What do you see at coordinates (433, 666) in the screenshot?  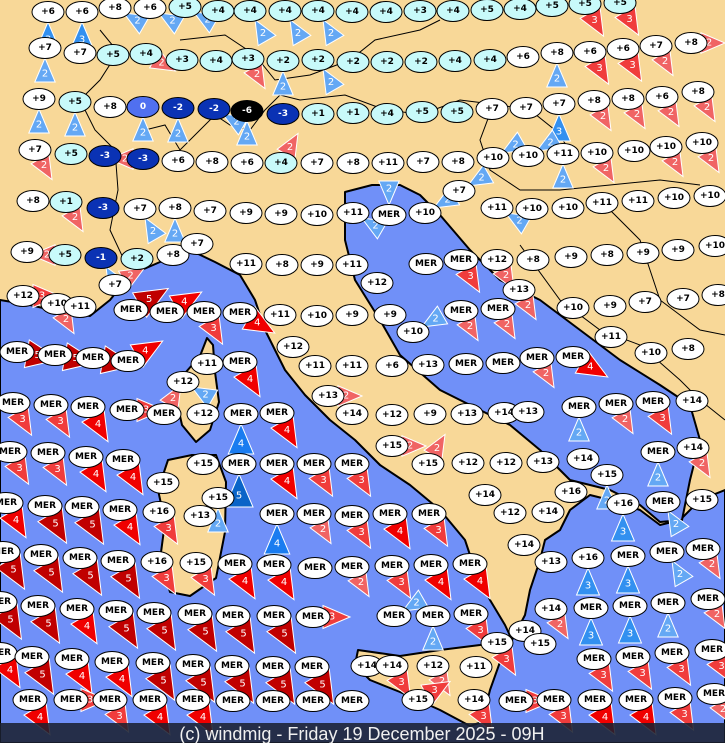 I see `temperature-label: +12` at bounding box center [433, 666].